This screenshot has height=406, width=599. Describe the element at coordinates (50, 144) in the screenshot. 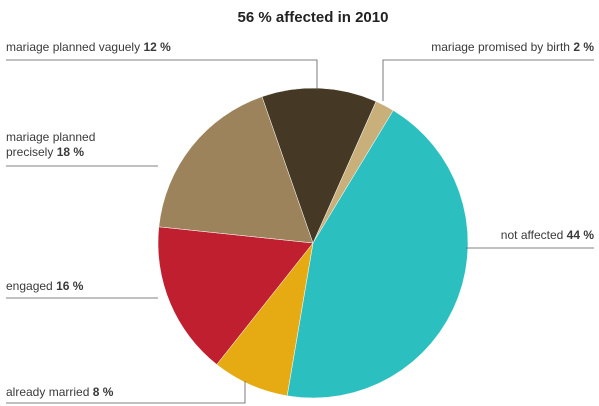

I see `slice-label: mariage planned precisely 18 %` at that location.